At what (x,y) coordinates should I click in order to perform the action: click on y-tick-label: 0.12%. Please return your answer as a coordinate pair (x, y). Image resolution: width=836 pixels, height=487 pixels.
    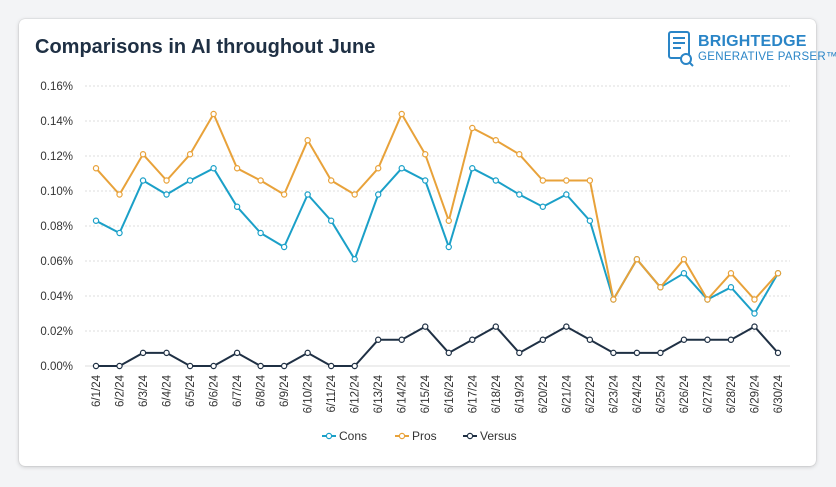
    Looking at the image, I should click on (56, 157).